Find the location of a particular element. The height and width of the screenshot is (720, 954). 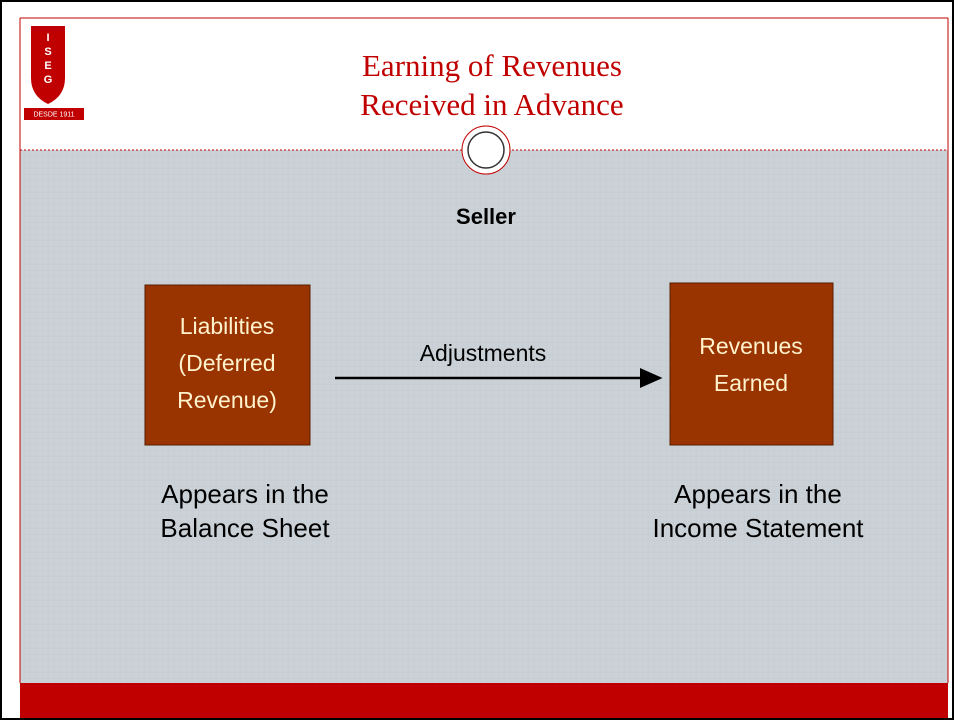

node-label: Revenues is located at coordinates (751, 346).